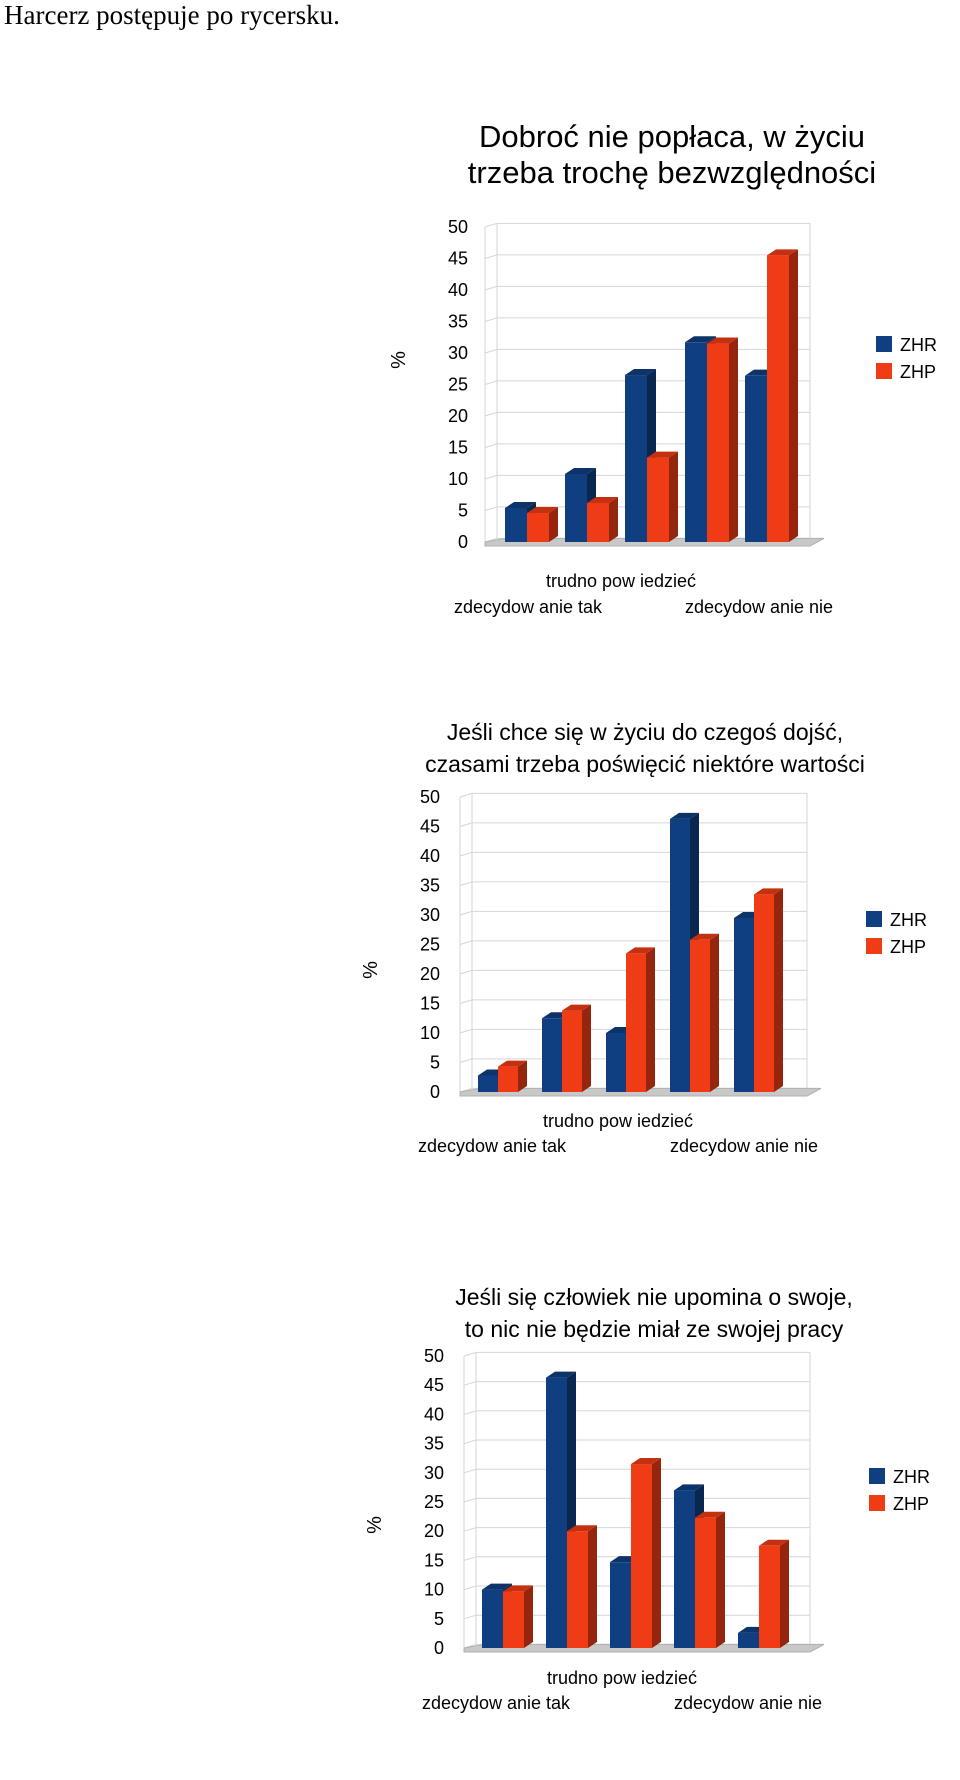  What do you see at coordinates (918, 345) in the screenshot?
I see `legend-label-zhr: ZHR` at bounding box center [918, 345].